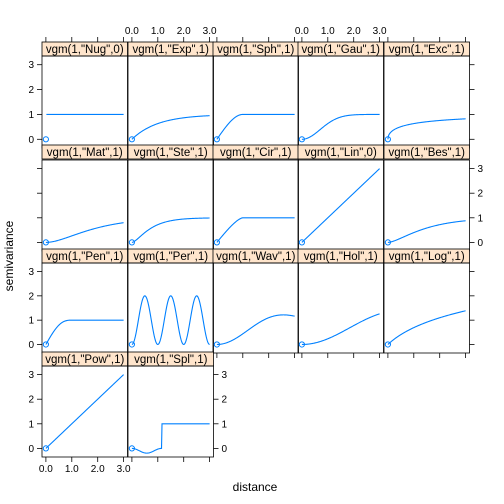  I want to click on panel-strip-label: vgm(1,"Gau",1), so click(341, 50).